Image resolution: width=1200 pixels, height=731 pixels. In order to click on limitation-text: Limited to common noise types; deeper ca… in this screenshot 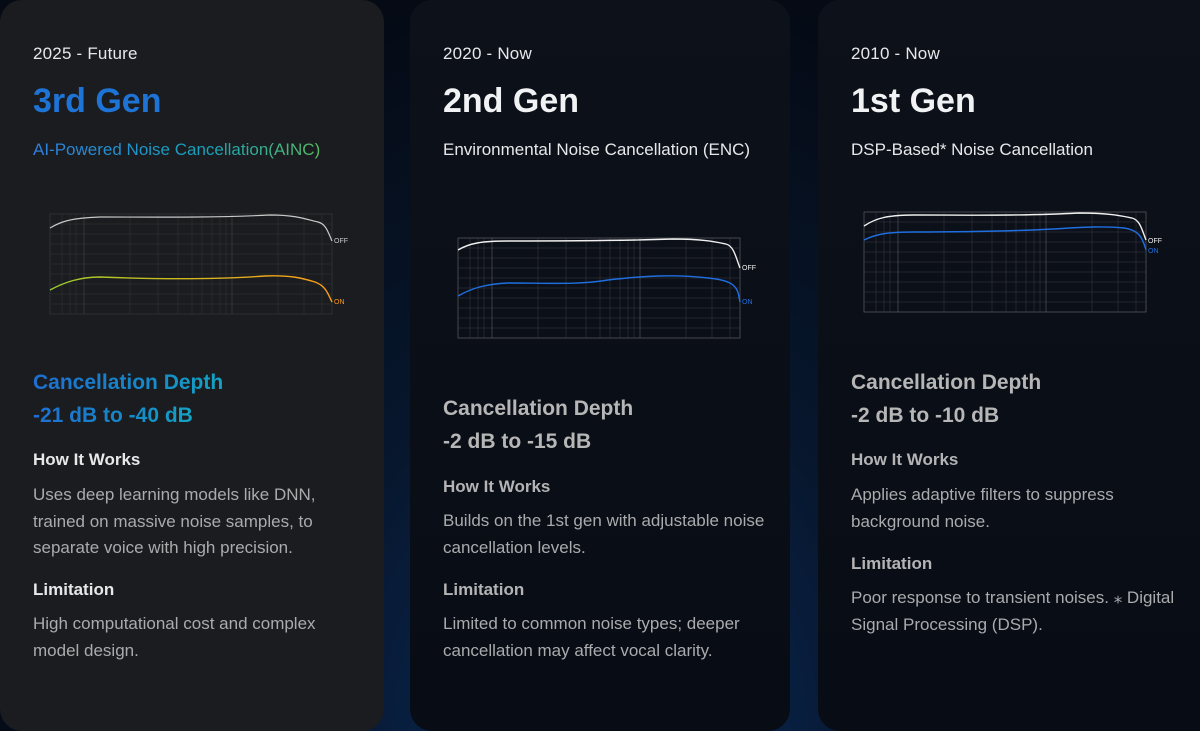, I will do `click(591, 637)`.